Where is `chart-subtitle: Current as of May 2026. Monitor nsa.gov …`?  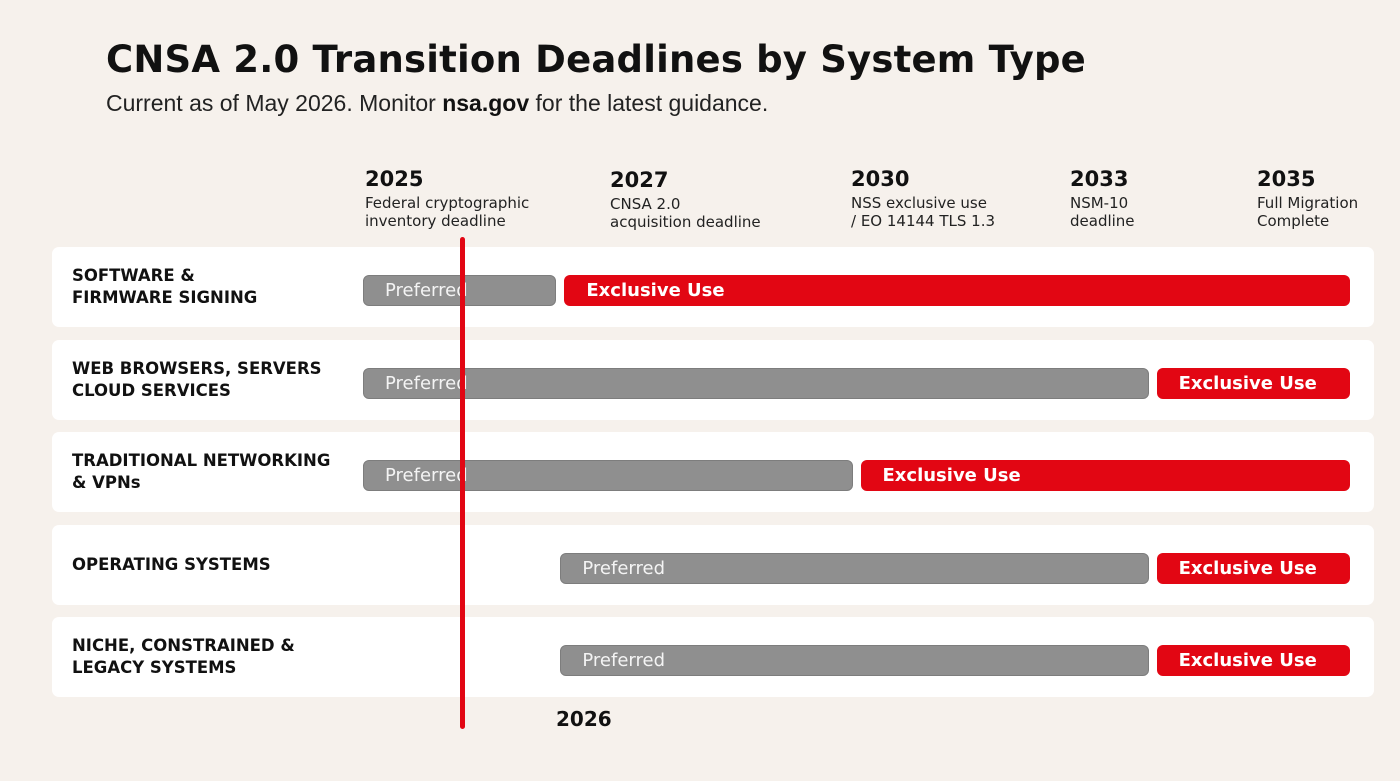
chart-subtitle: Current as of May 2026. Monitor nsa.gov … is located at coordinates (437, 103).